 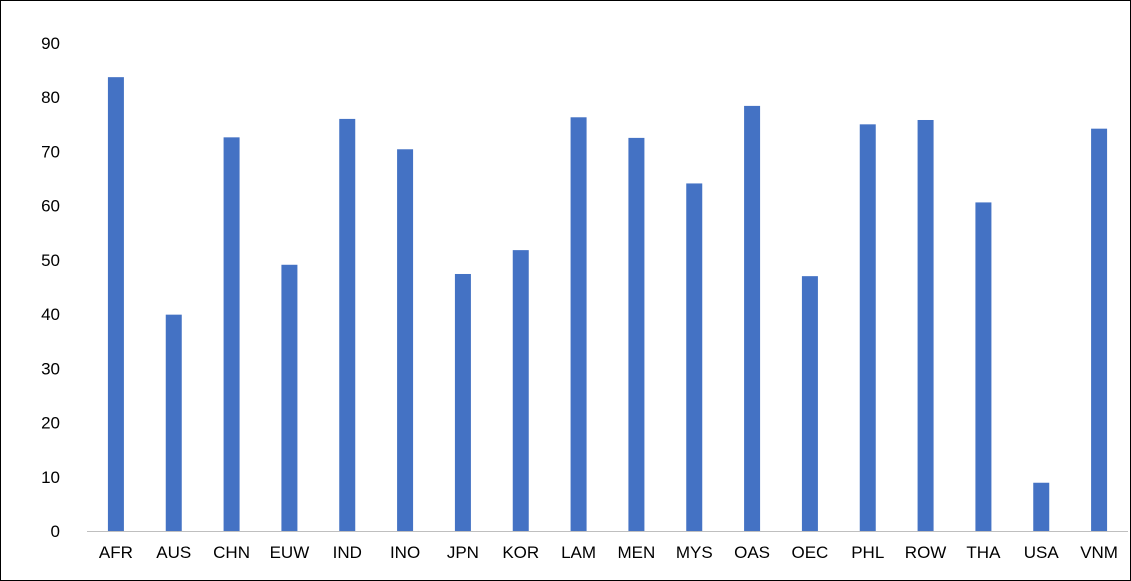 What do you see at coordinates (231, 552) in the screenshot?
I see `x-tick-label: CHN` at bounding box center [231, 552].